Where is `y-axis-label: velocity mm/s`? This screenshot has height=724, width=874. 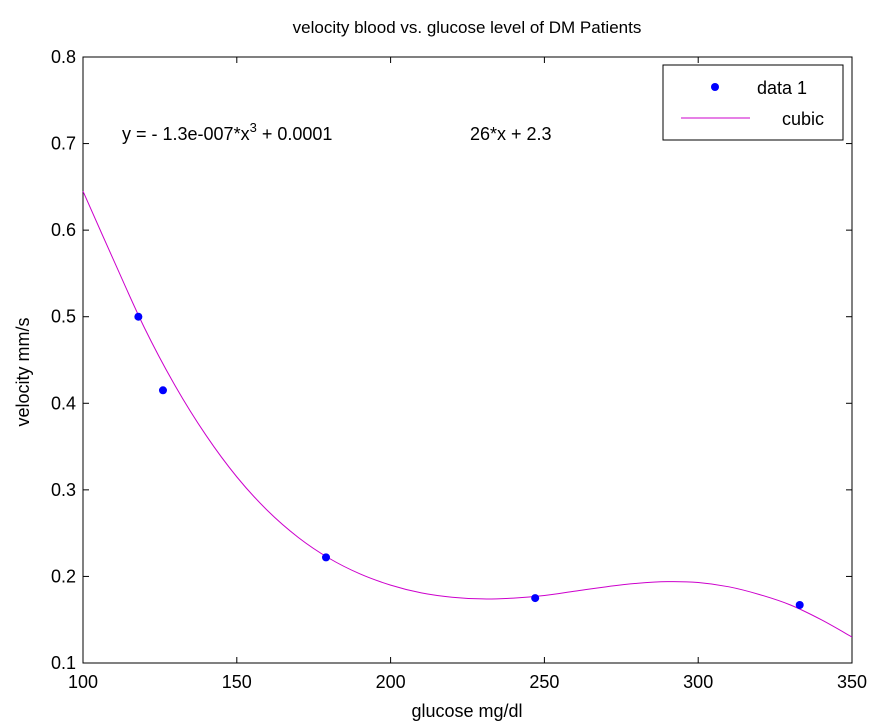 y-axis-label: velocity mm/s is located at coordinates (23, 371).